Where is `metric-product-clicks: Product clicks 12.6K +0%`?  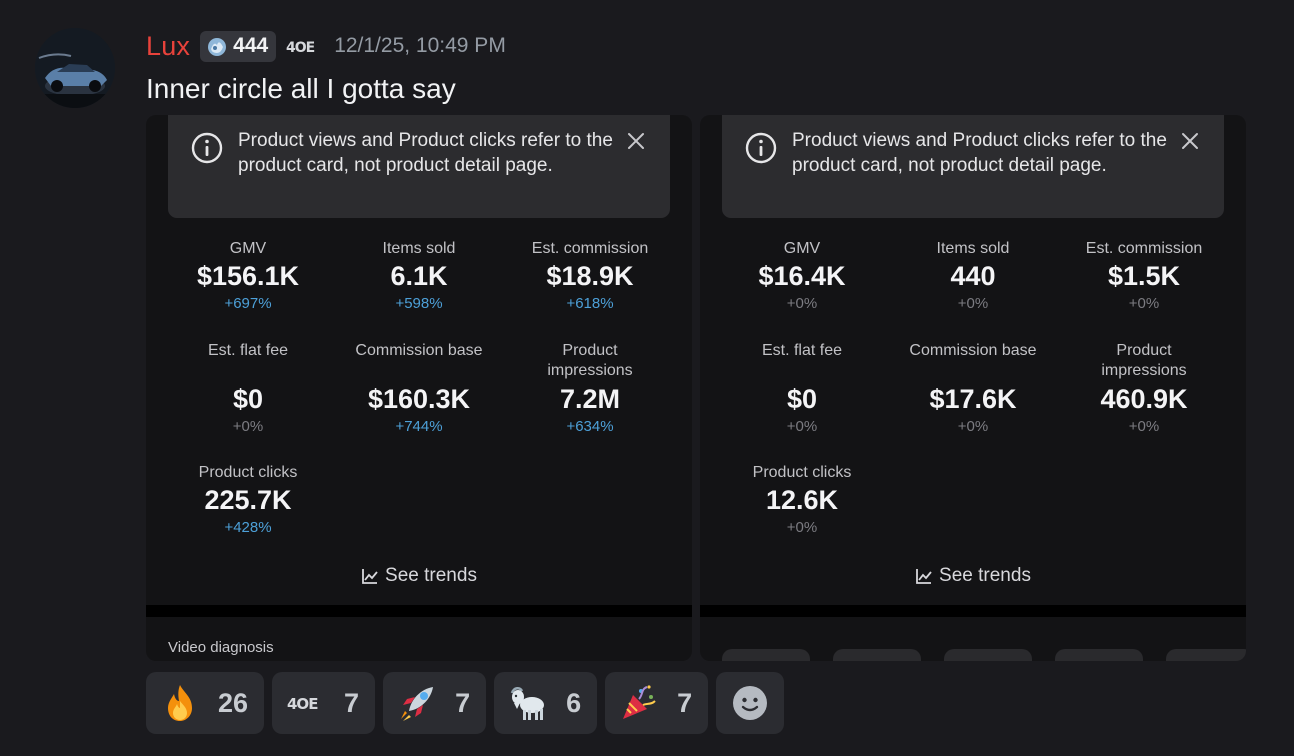 metric-product-clicks: Product clicks 12.6K +0% is located at coordinates (802, 501).